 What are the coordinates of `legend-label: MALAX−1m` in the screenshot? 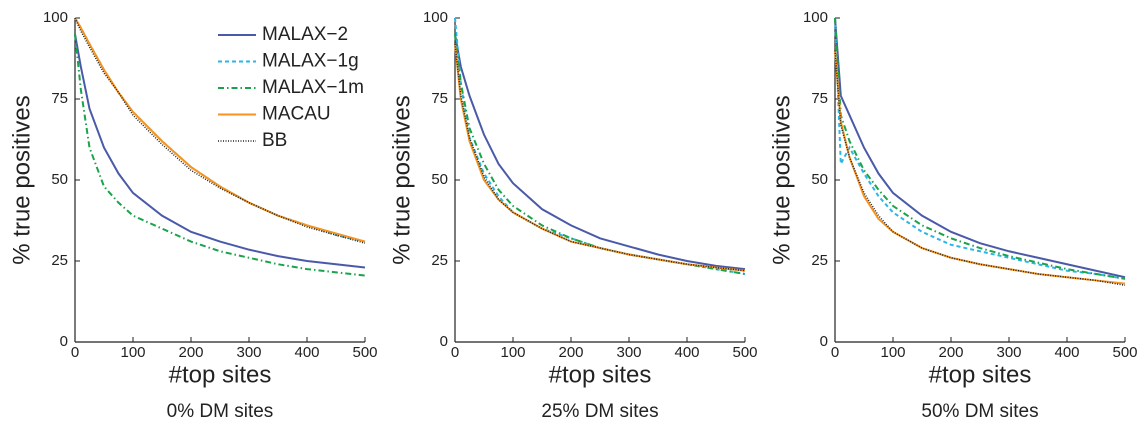 It's located at (313, 87).